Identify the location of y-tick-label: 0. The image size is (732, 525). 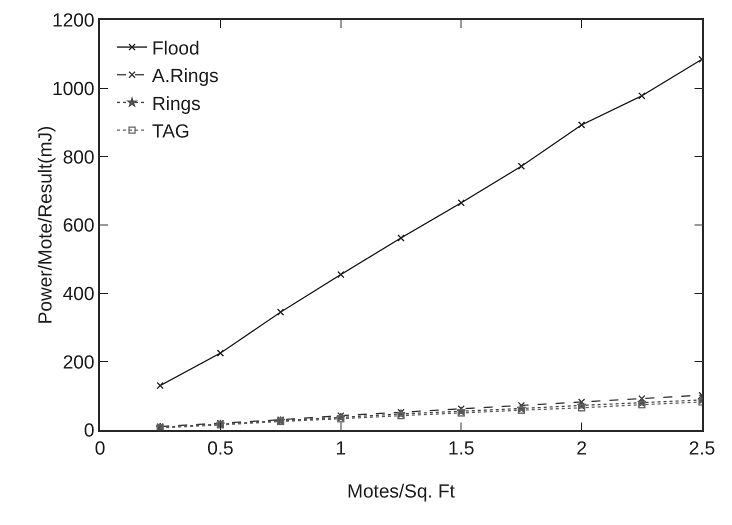
(89, 431).